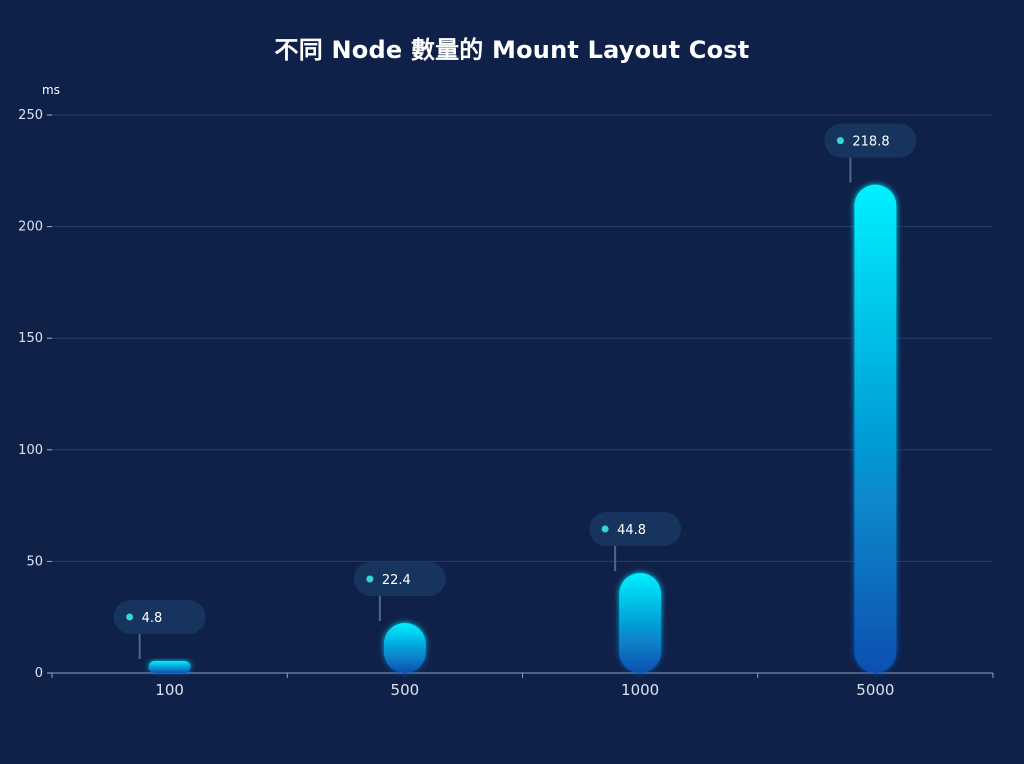  I want to click on x-tick-label: 500, so click(405, 690).